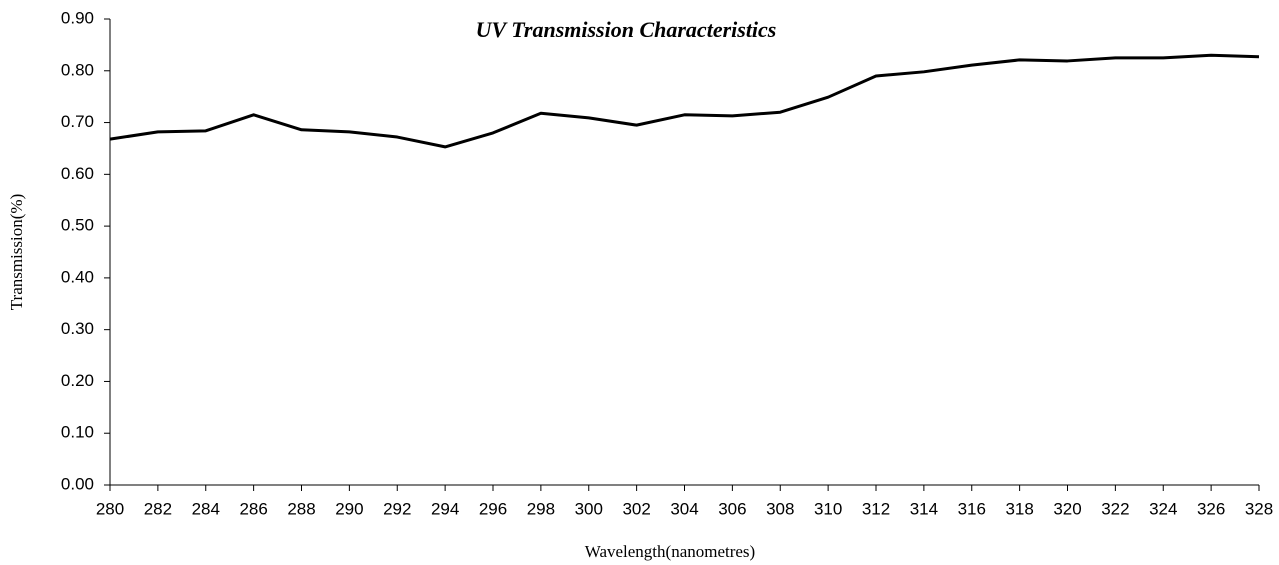  What do you see at coordinates (1259, 508) in the screenshot?
I see `x-tick-label: 328` at bounding box center [1259, 508].